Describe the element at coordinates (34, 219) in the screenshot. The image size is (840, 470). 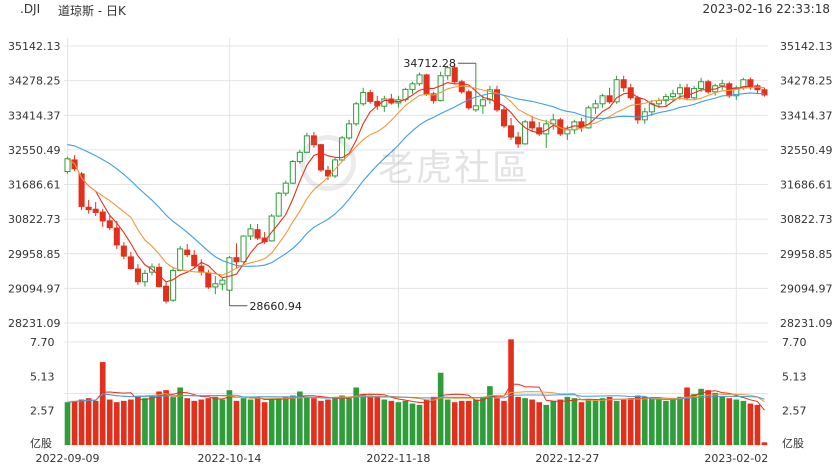
I see `price-tick-label-left: 30822.73` at that location.